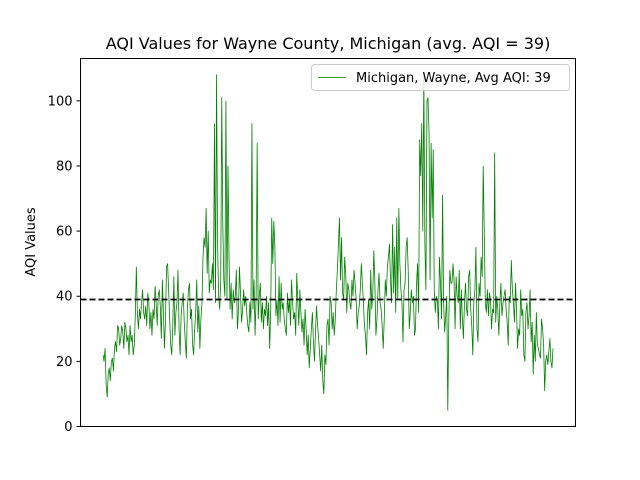  Describe the element at coordinates (60, 101) in the screenshot. I see `y-tick-label: 100` at that location.